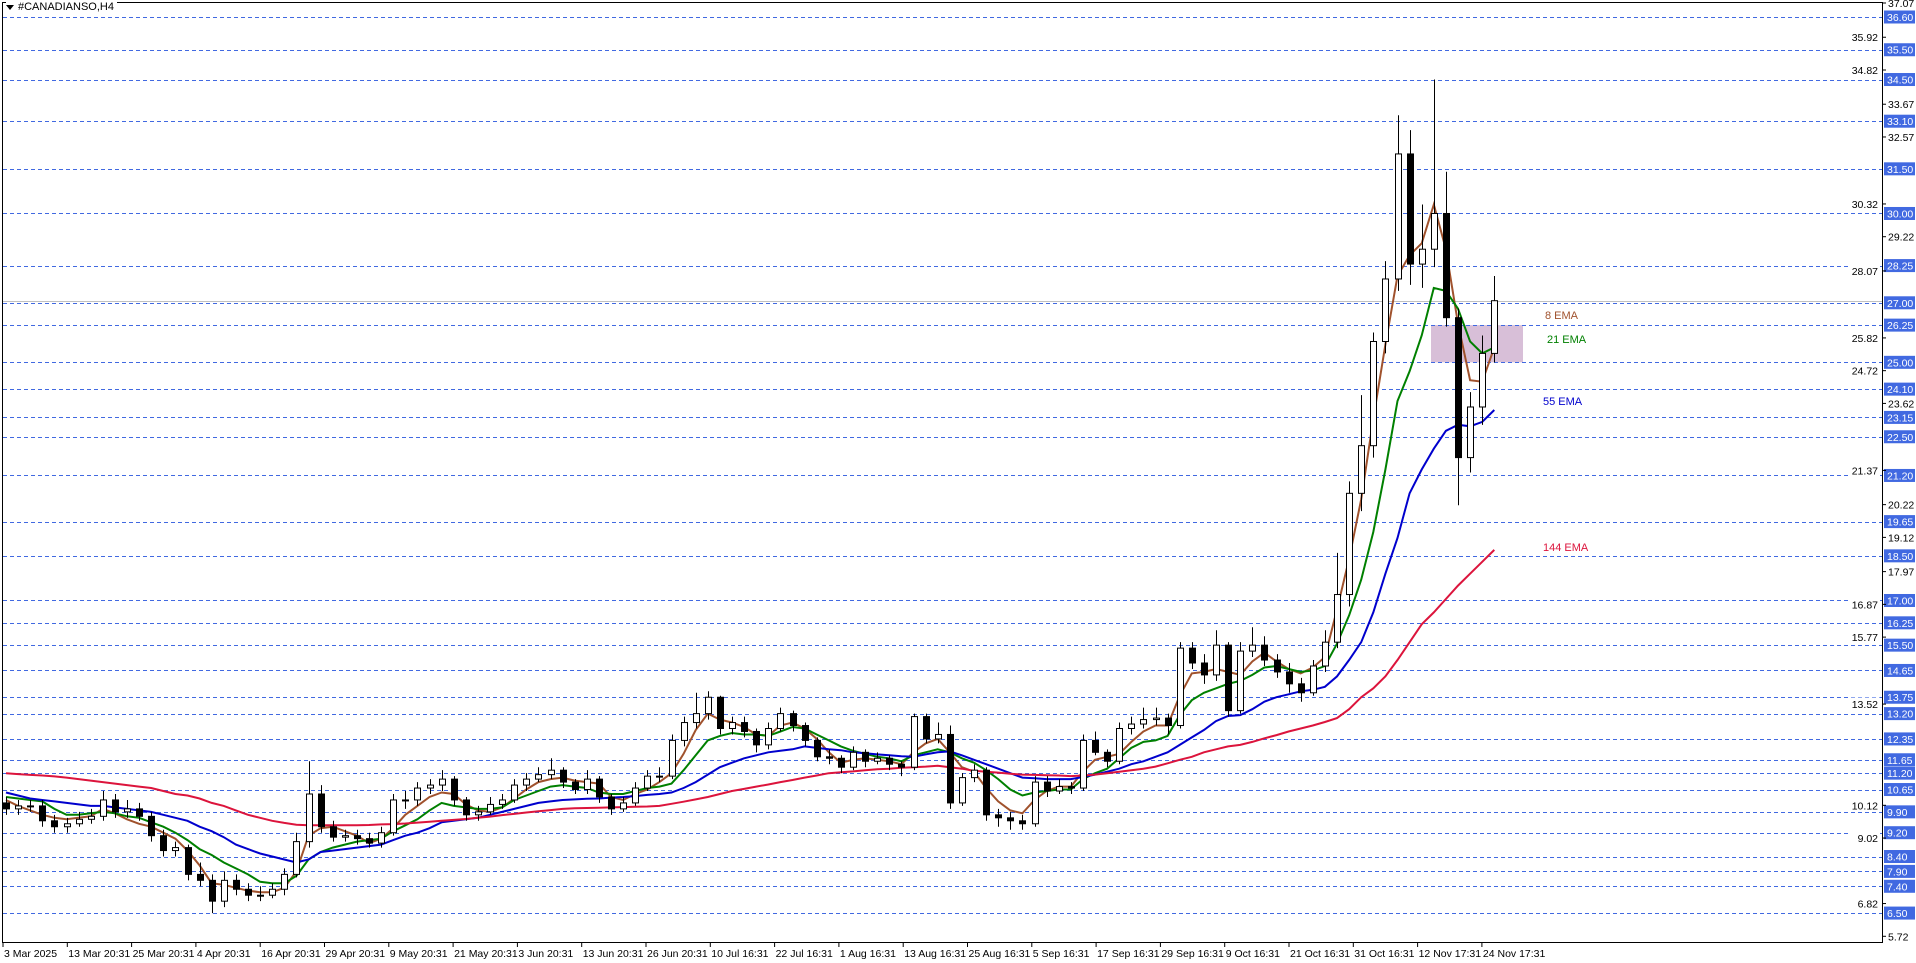  Describe the element at coordinates (804, 954) in the screenshot. I see `x-tick-label: 22 Jul 16:31` at that location.